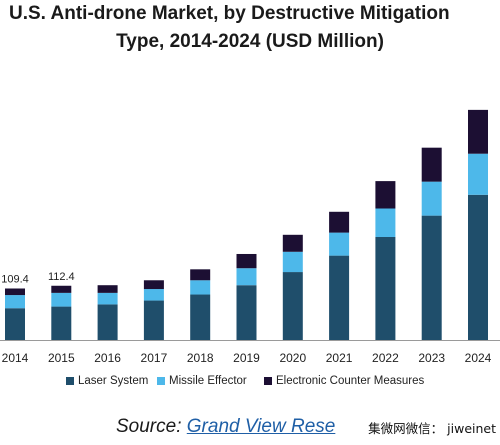 The width and height of the screenshot is (500, 445). Describe the element at coordinates (478, 174) in the screenshot. I see `bar-2024-missile-effector` at that location.